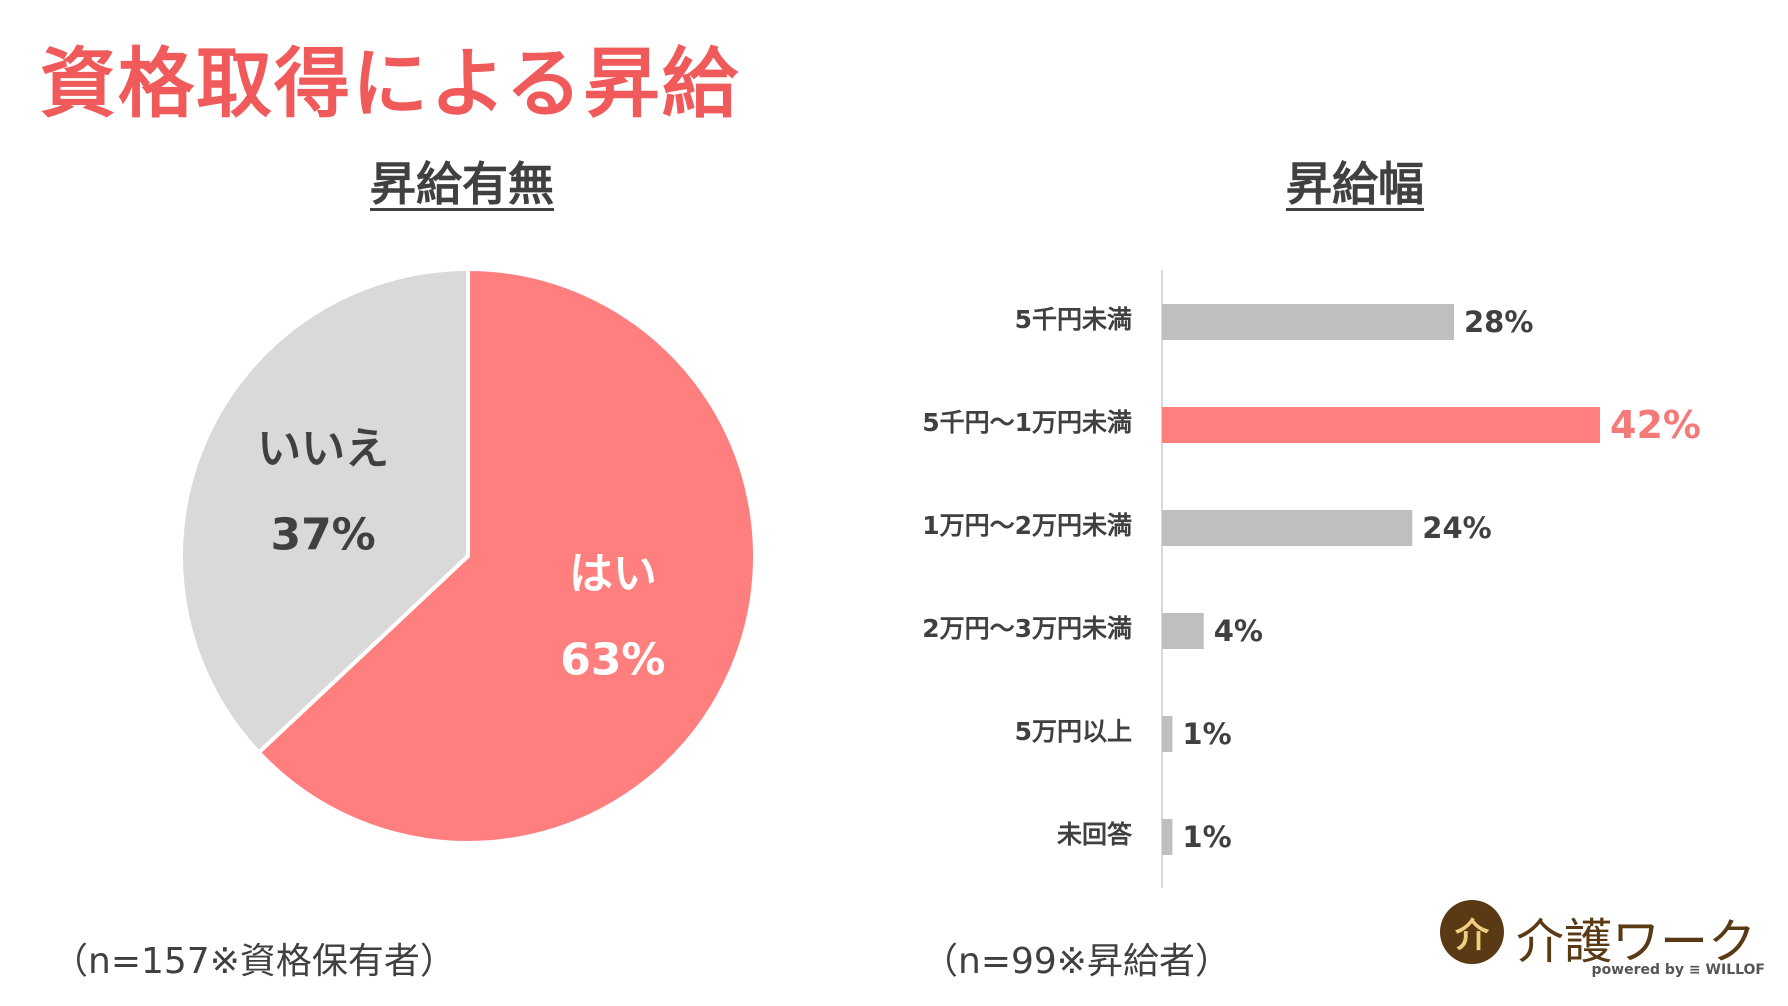  I want to click on bar-category-label: 5千円未満, so click(1073, 319).